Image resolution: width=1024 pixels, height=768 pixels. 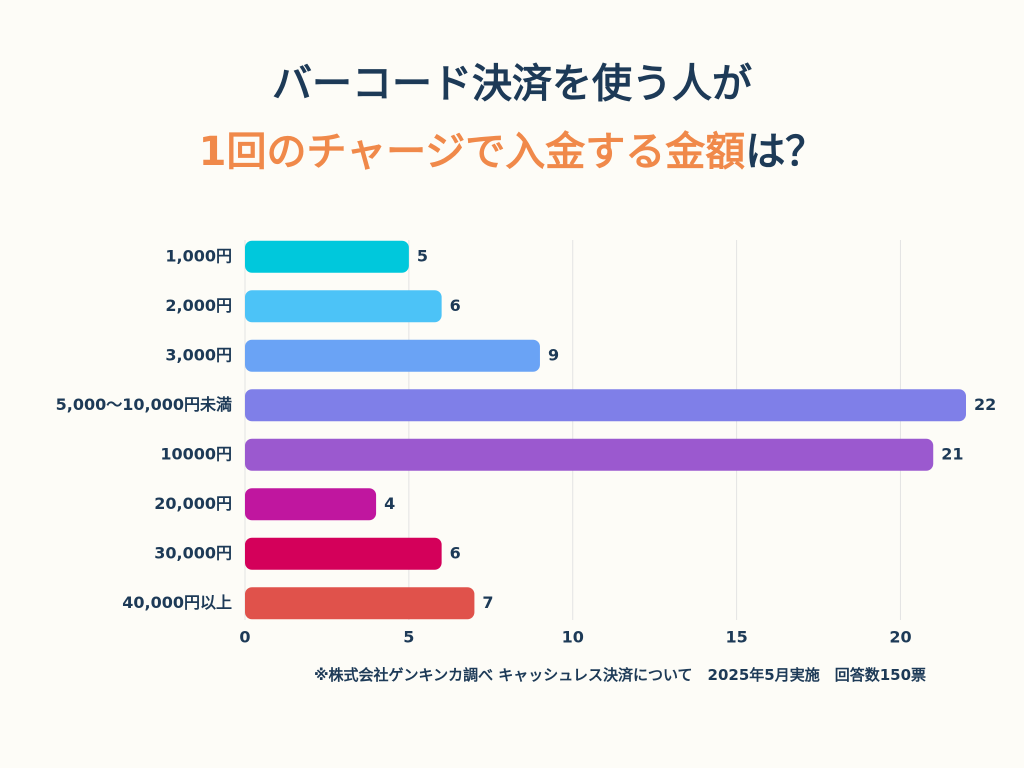 I want to click on x-tick-label: 0, so click(x=244, y=637).